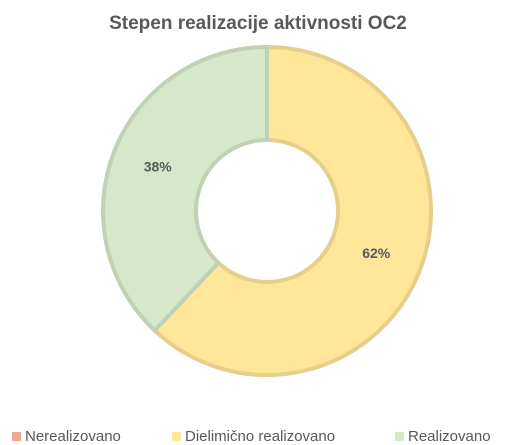 Image resolution: width=517 pixels, height=445 pixels. What do you see at coordinates (73, 436) in the screenshot?
I see `legend-label: Nerealizovano` at bounding box center [73, 436].